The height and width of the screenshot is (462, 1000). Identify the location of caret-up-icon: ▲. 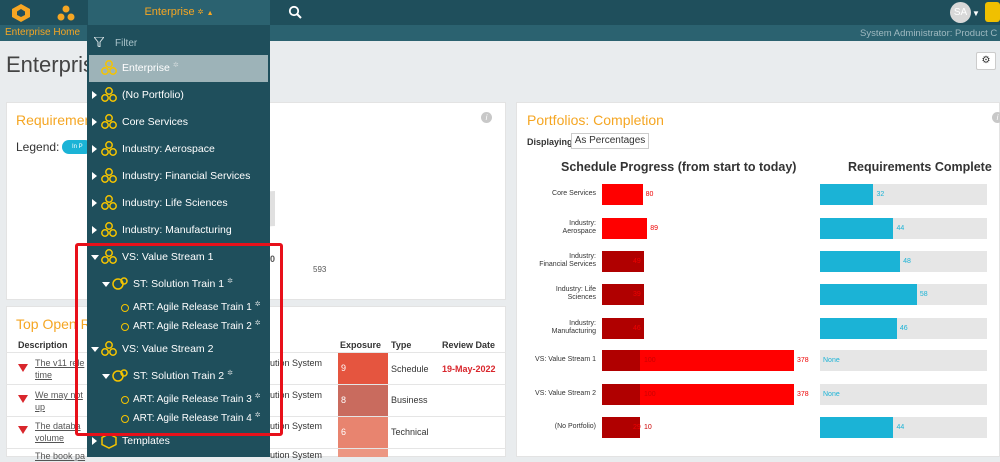
(210, 13).